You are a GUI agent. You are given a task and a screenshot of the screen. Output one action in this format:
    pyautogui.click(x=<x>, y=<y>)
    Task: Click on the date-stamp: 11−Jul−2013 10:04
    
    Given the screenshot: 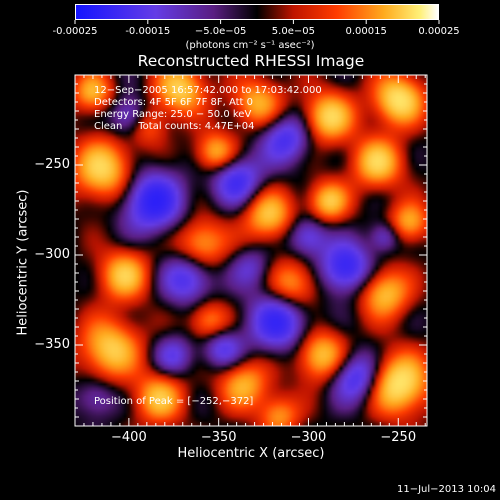 What is the action you would take?
    pyautogui.click(x=446, y=489)
    